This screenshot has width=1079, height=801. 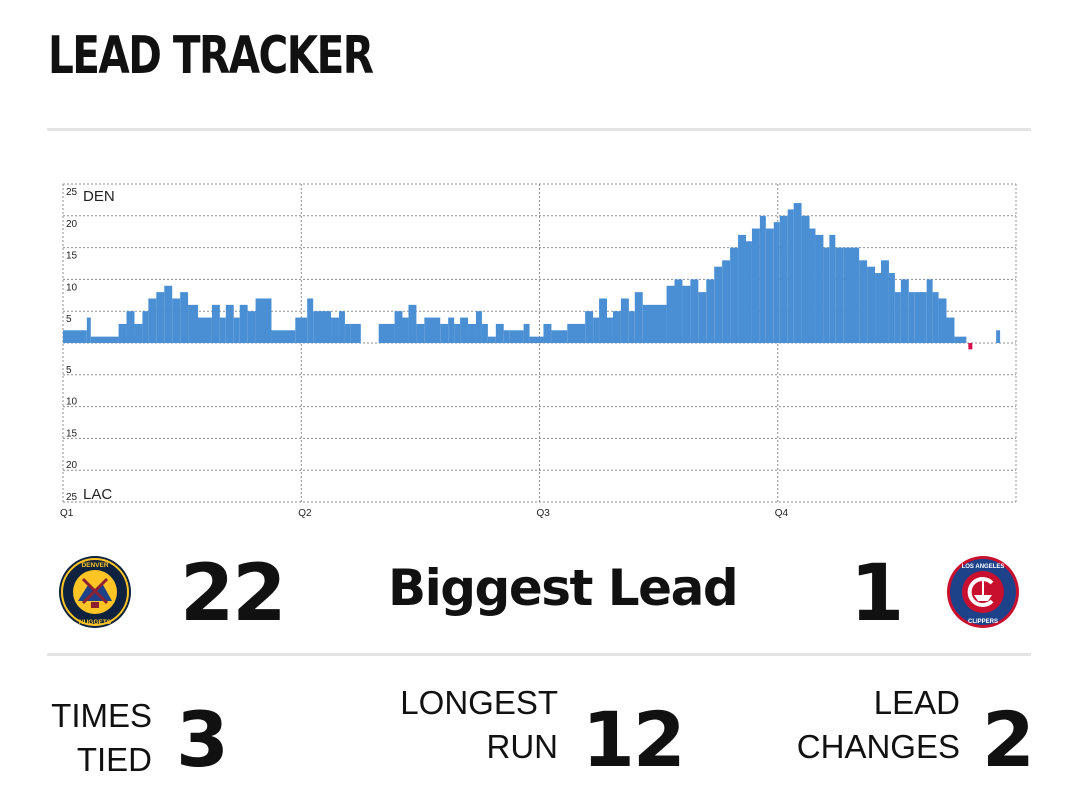 I want to click on biggest-lead-label: Biggest Lead, so click(x=563, y=588).